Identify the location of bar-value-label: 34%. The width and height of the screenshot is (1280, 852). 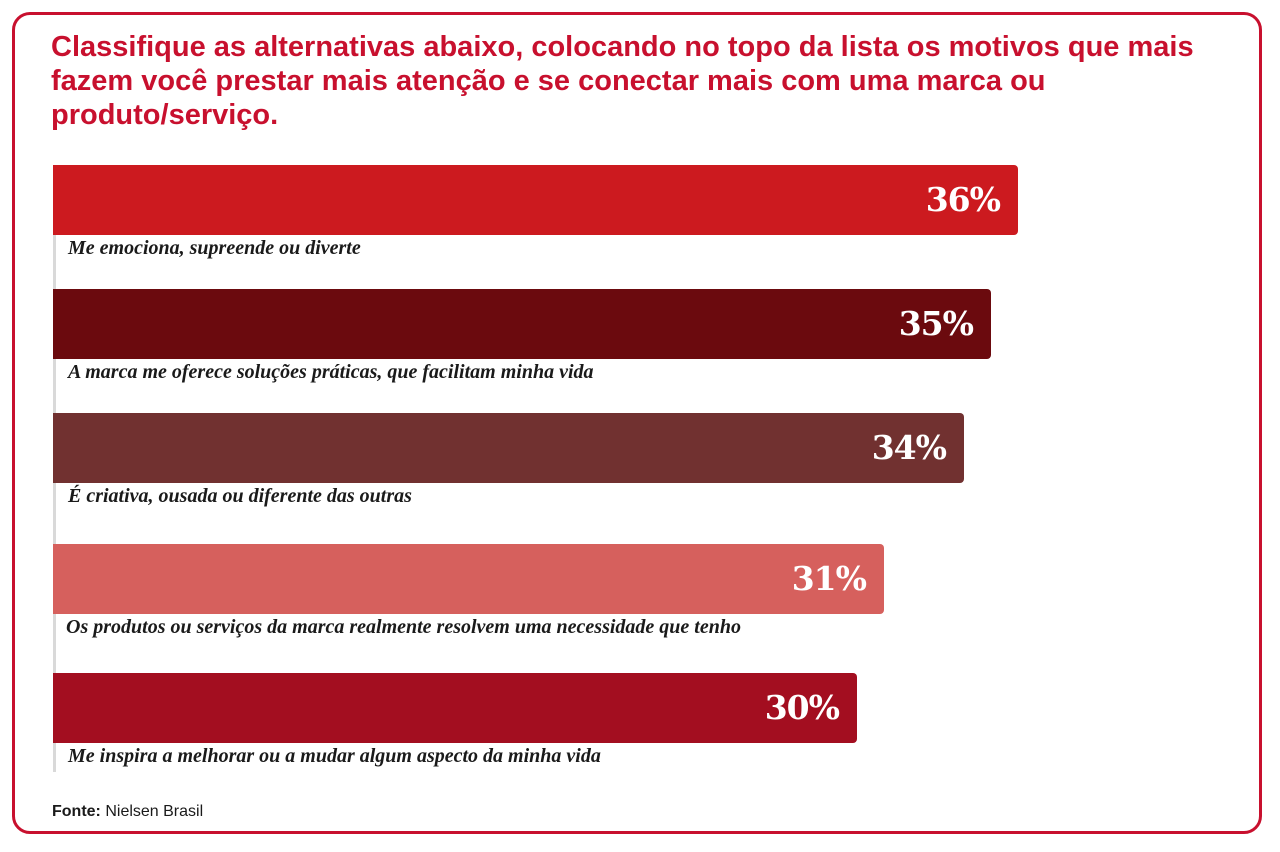
(909, 447).